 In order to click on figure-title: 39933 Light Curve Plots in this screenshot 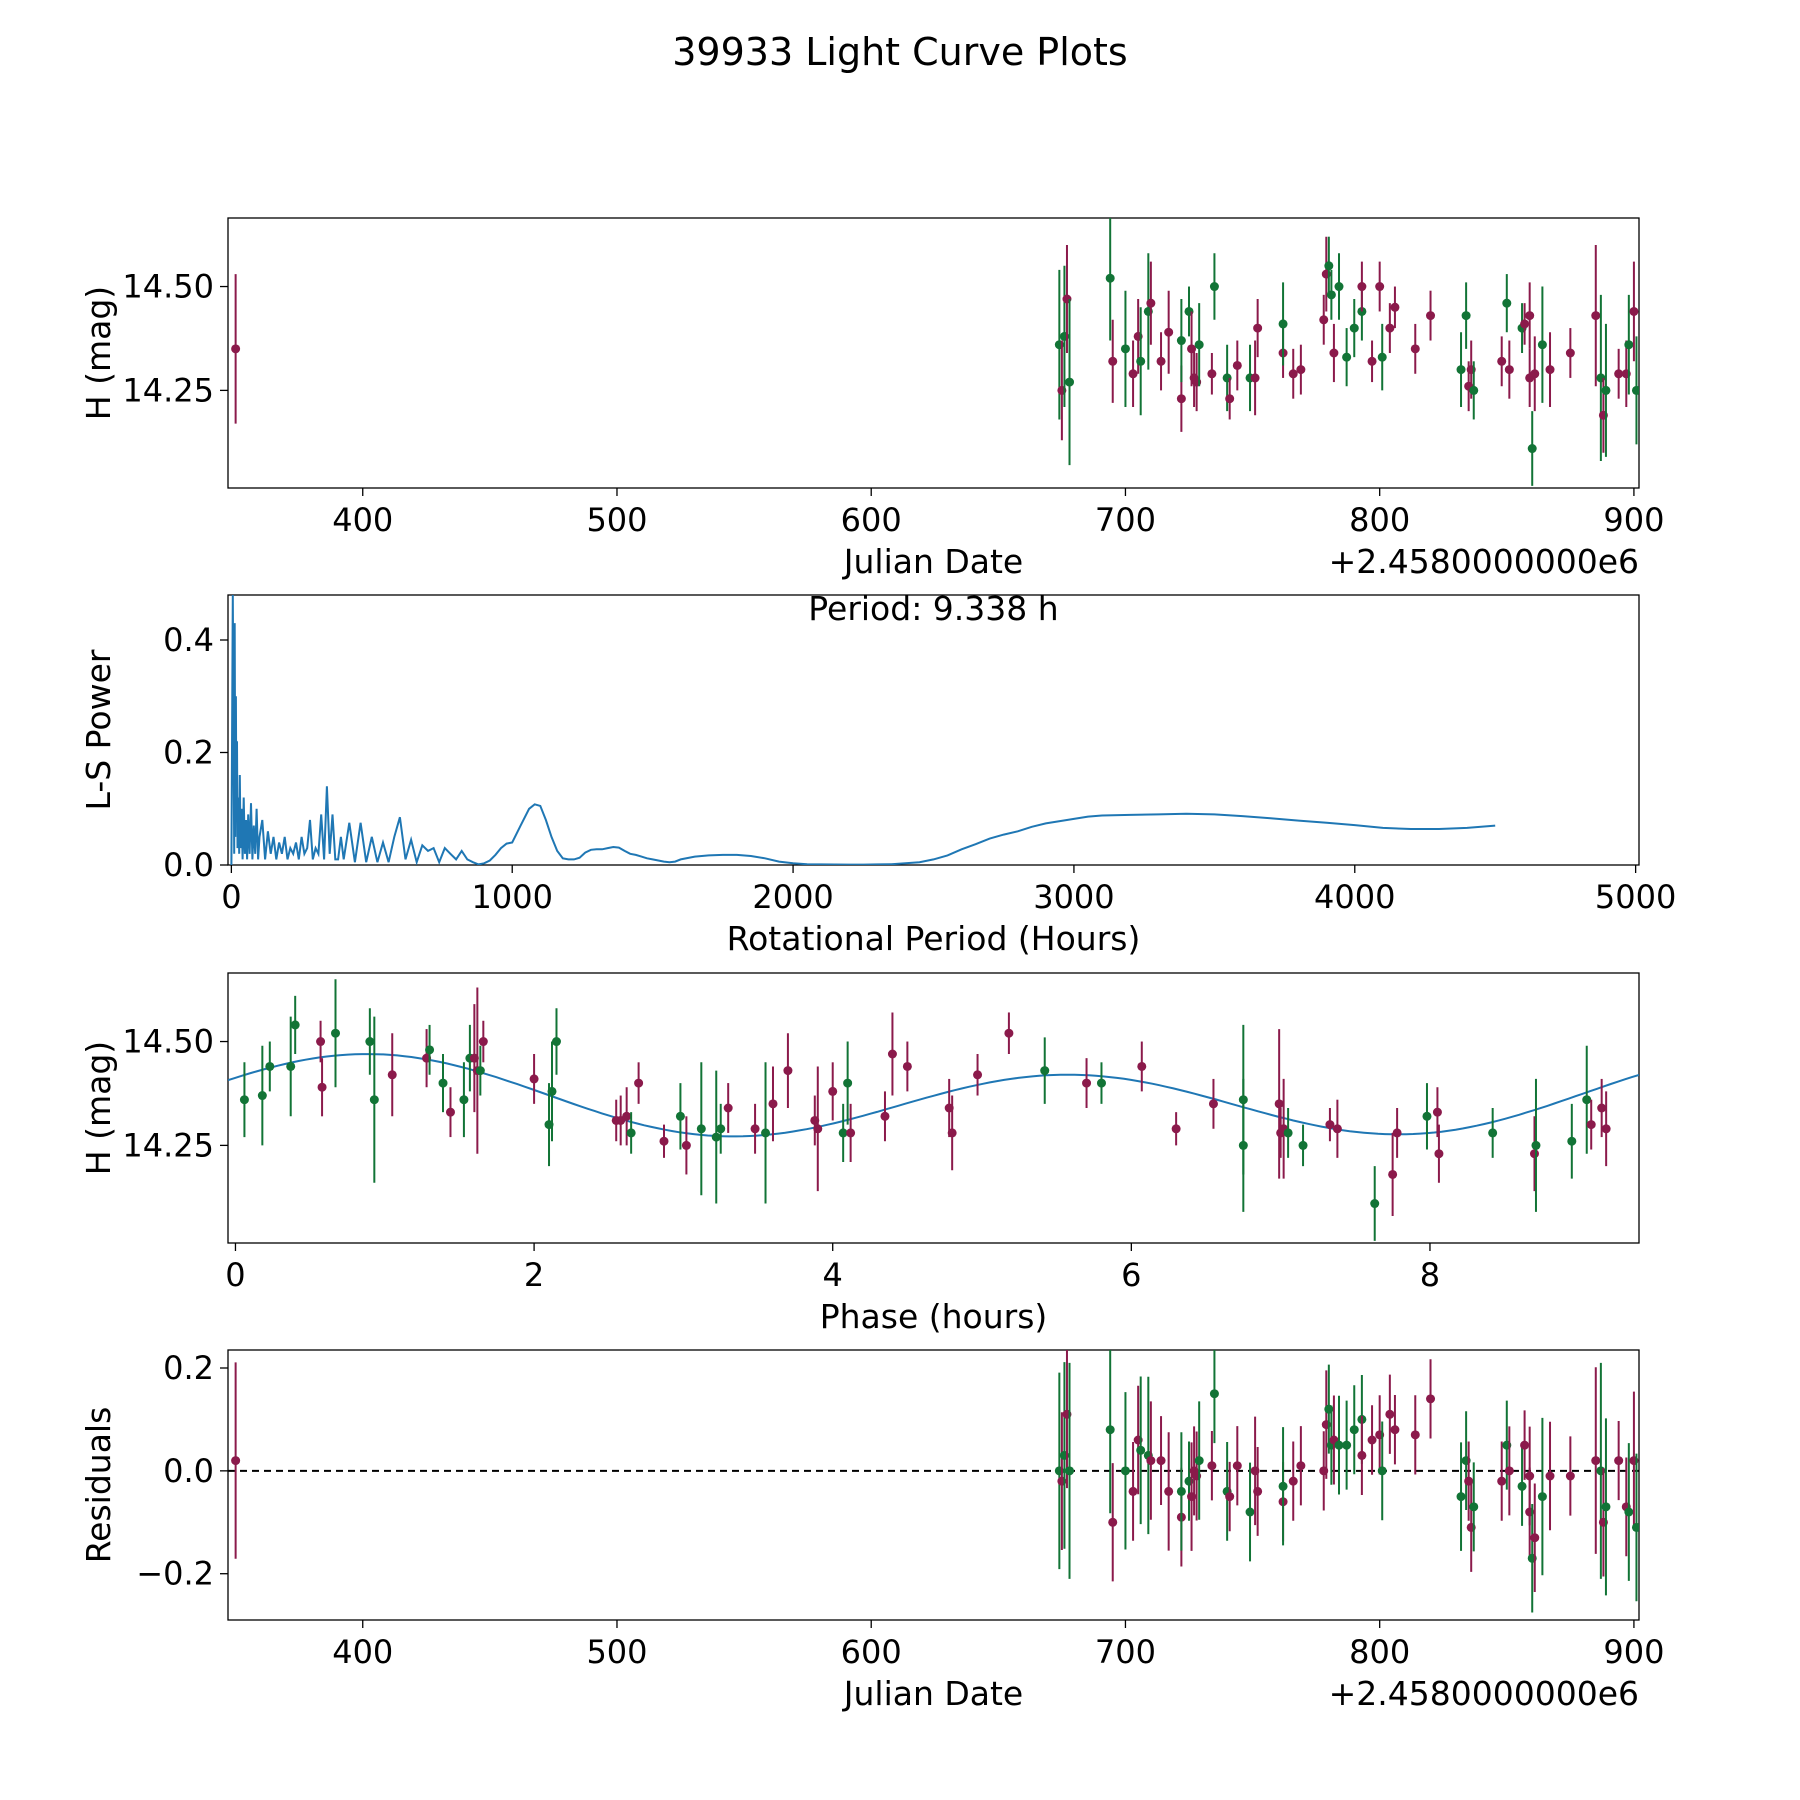, I will do `click(899, 52)`.